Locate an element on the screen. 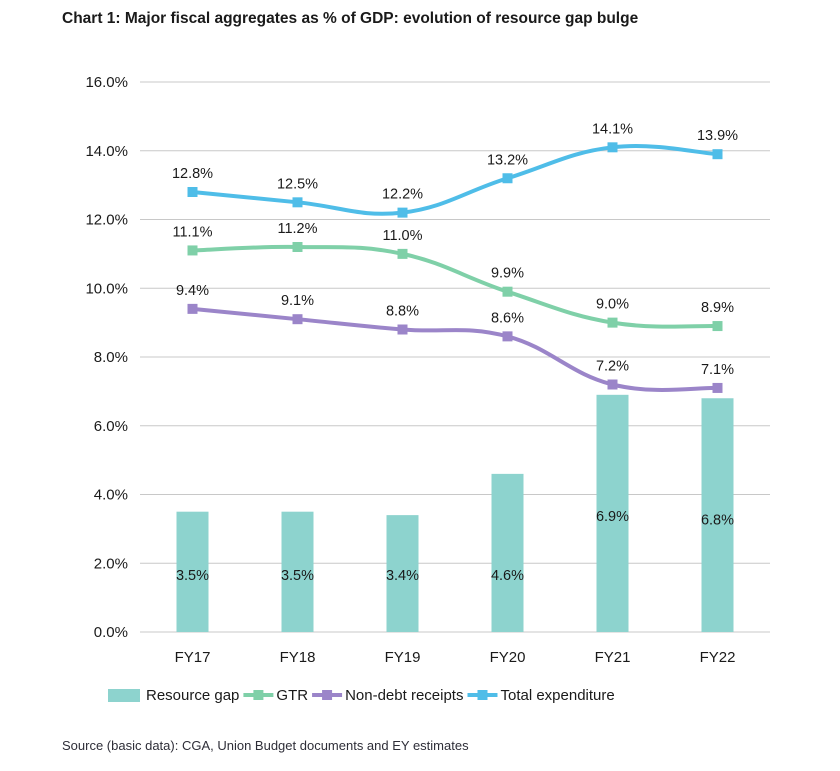 This screenshot has height=771, width=840. gtr-line is located at coordinates (455, 286).